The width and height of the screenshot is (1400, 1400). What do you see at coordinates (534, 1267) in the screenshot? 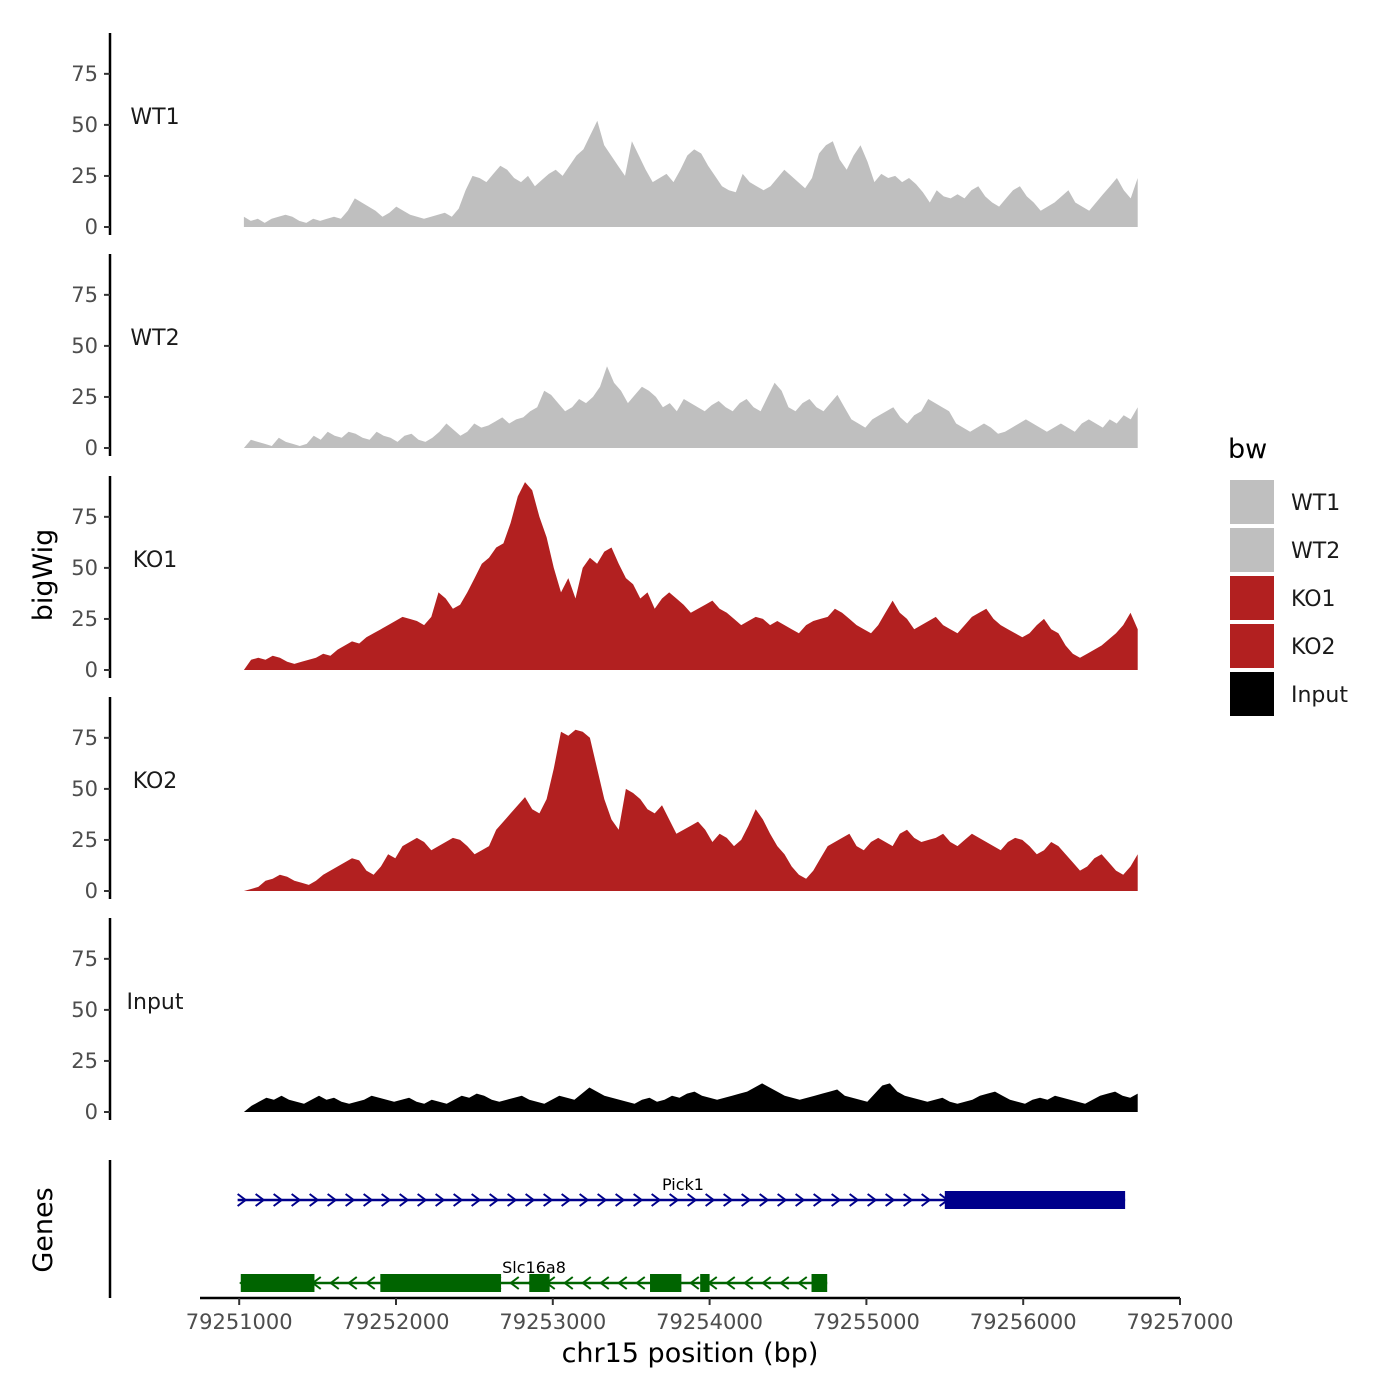
I see `gene-name-label: Slc16a8` at bounding box center [534, 1267].